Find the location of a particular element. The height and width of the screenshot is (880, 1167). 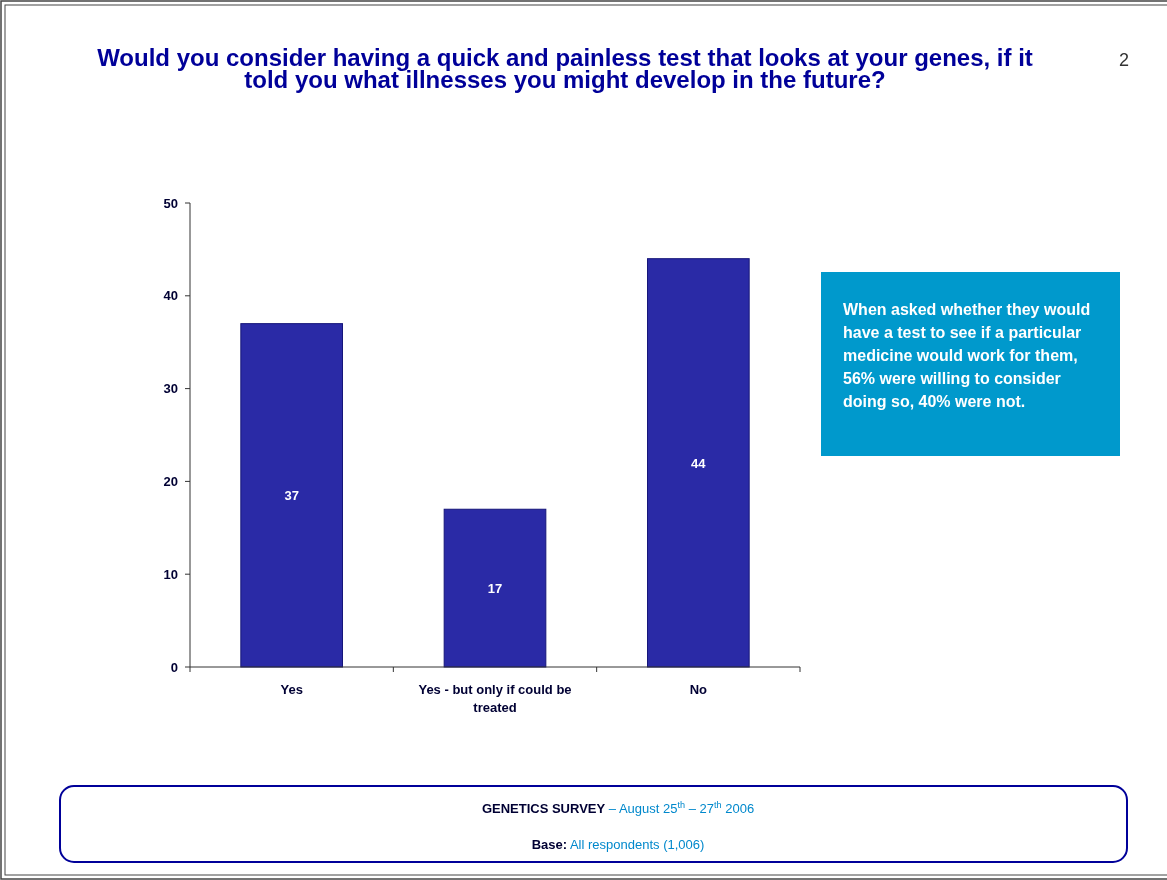

y-tick-label: 50 is located at coordinates (170, 203).